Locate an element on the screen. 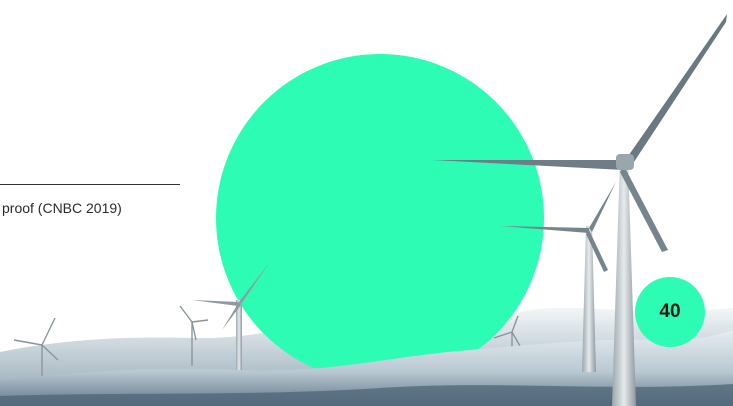 The width and height of the screenshot is (733, 406). turbine-mid-right is located at coordinates (558, 277).